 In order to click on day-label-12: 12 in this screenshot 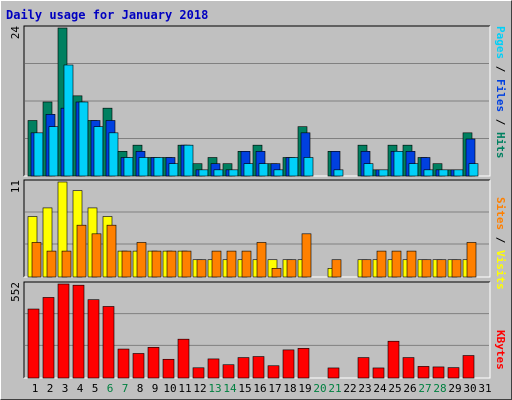, I will do `click(199, 388)`.